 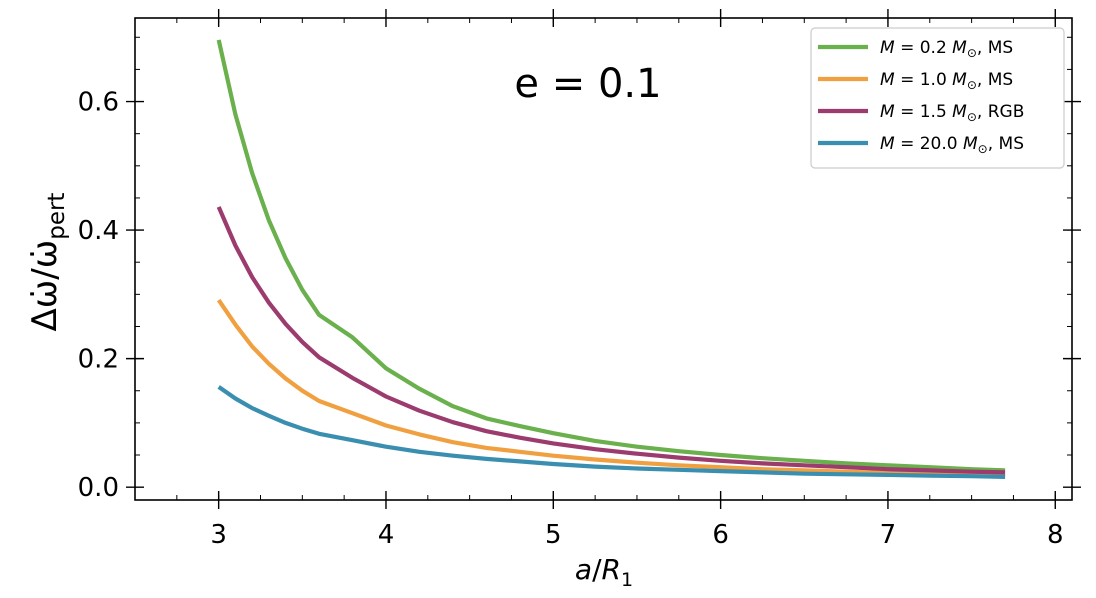 I want to click on legend-box, so click(x=937, y=98).